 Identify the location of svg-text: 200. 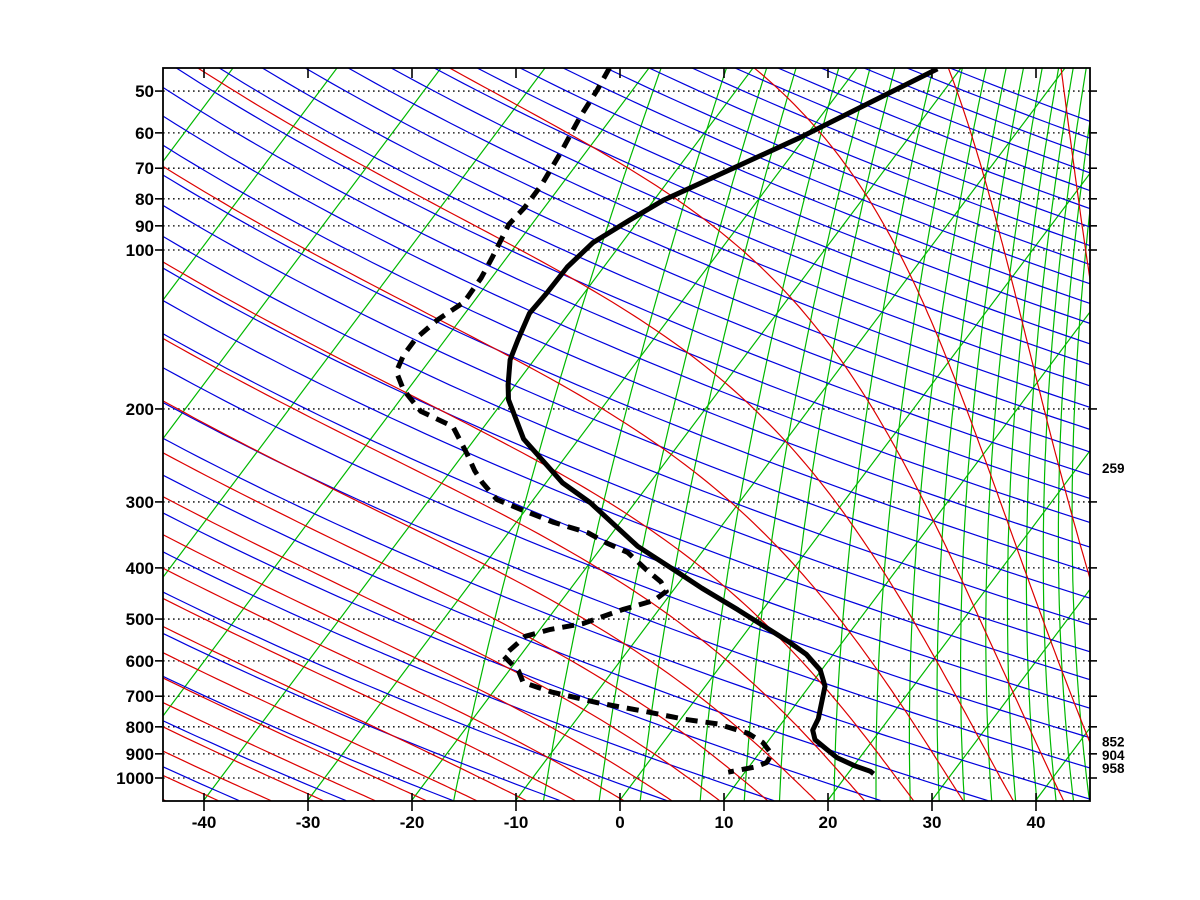
(140, 409).